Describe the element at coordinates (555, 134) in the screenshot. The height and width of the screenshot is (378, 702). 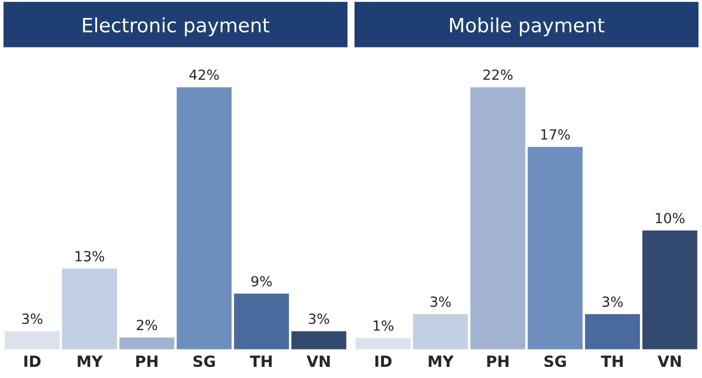
I see `data-label: 17%` at that location.